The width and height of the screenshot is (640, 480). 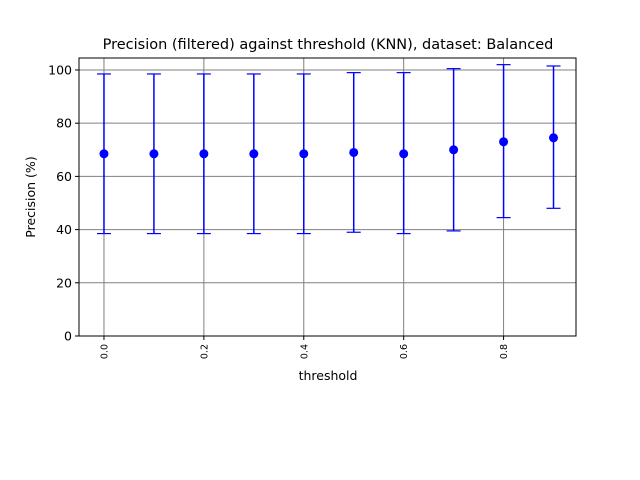 I want to click on y-tick-label: 100, so click(x=60, y=69).